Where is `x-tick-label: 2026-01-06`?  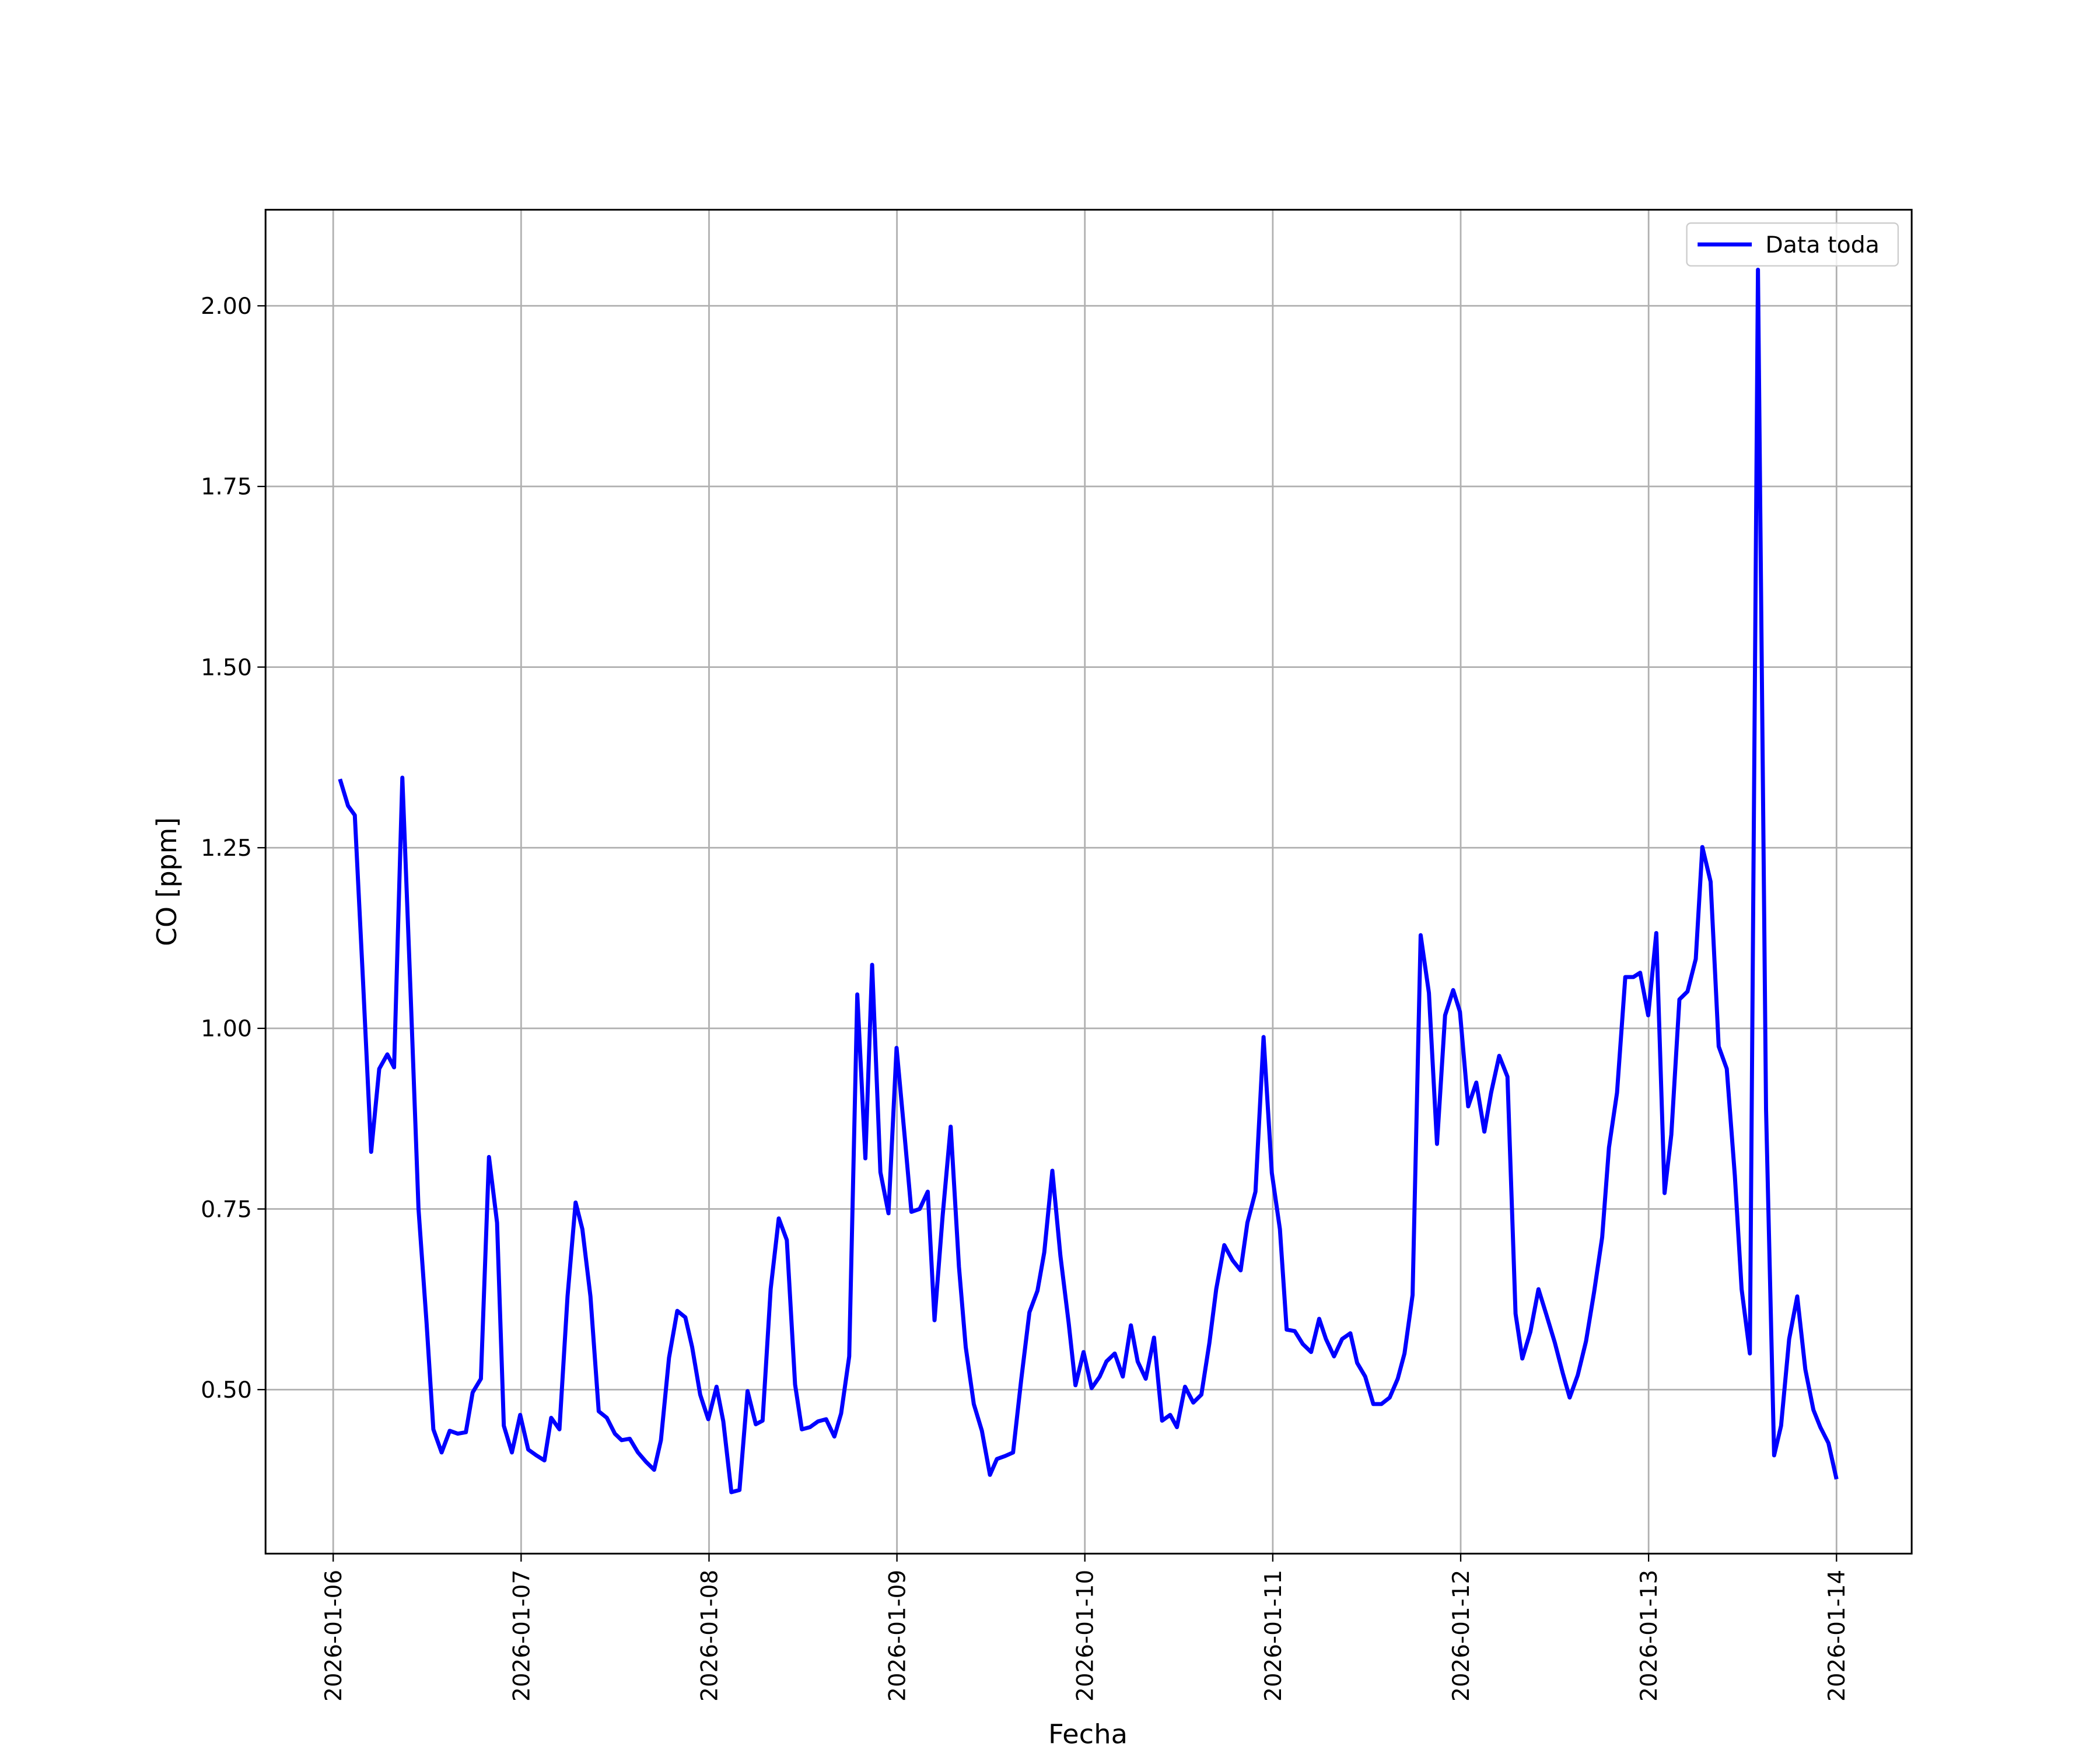
x-tick-label: 2026-01-06 is located at coordinates (334, 1636).